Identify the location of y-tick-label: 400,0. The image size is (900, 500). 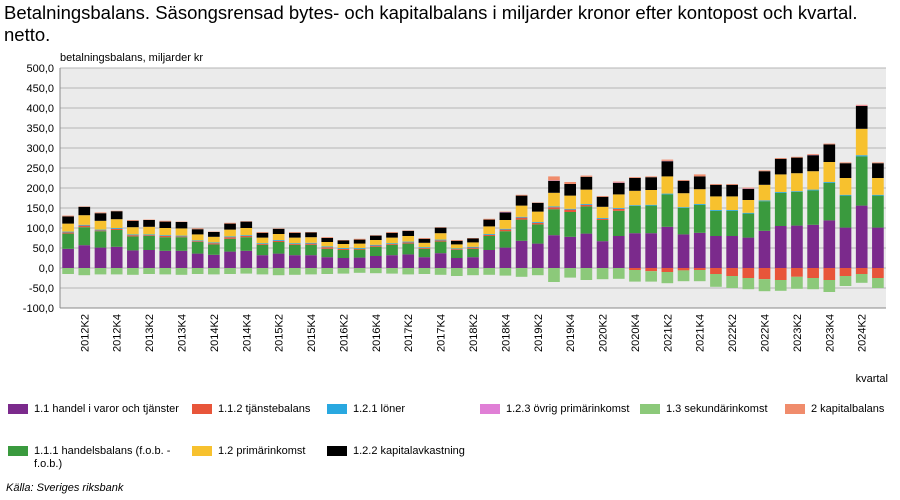
(40, 109).